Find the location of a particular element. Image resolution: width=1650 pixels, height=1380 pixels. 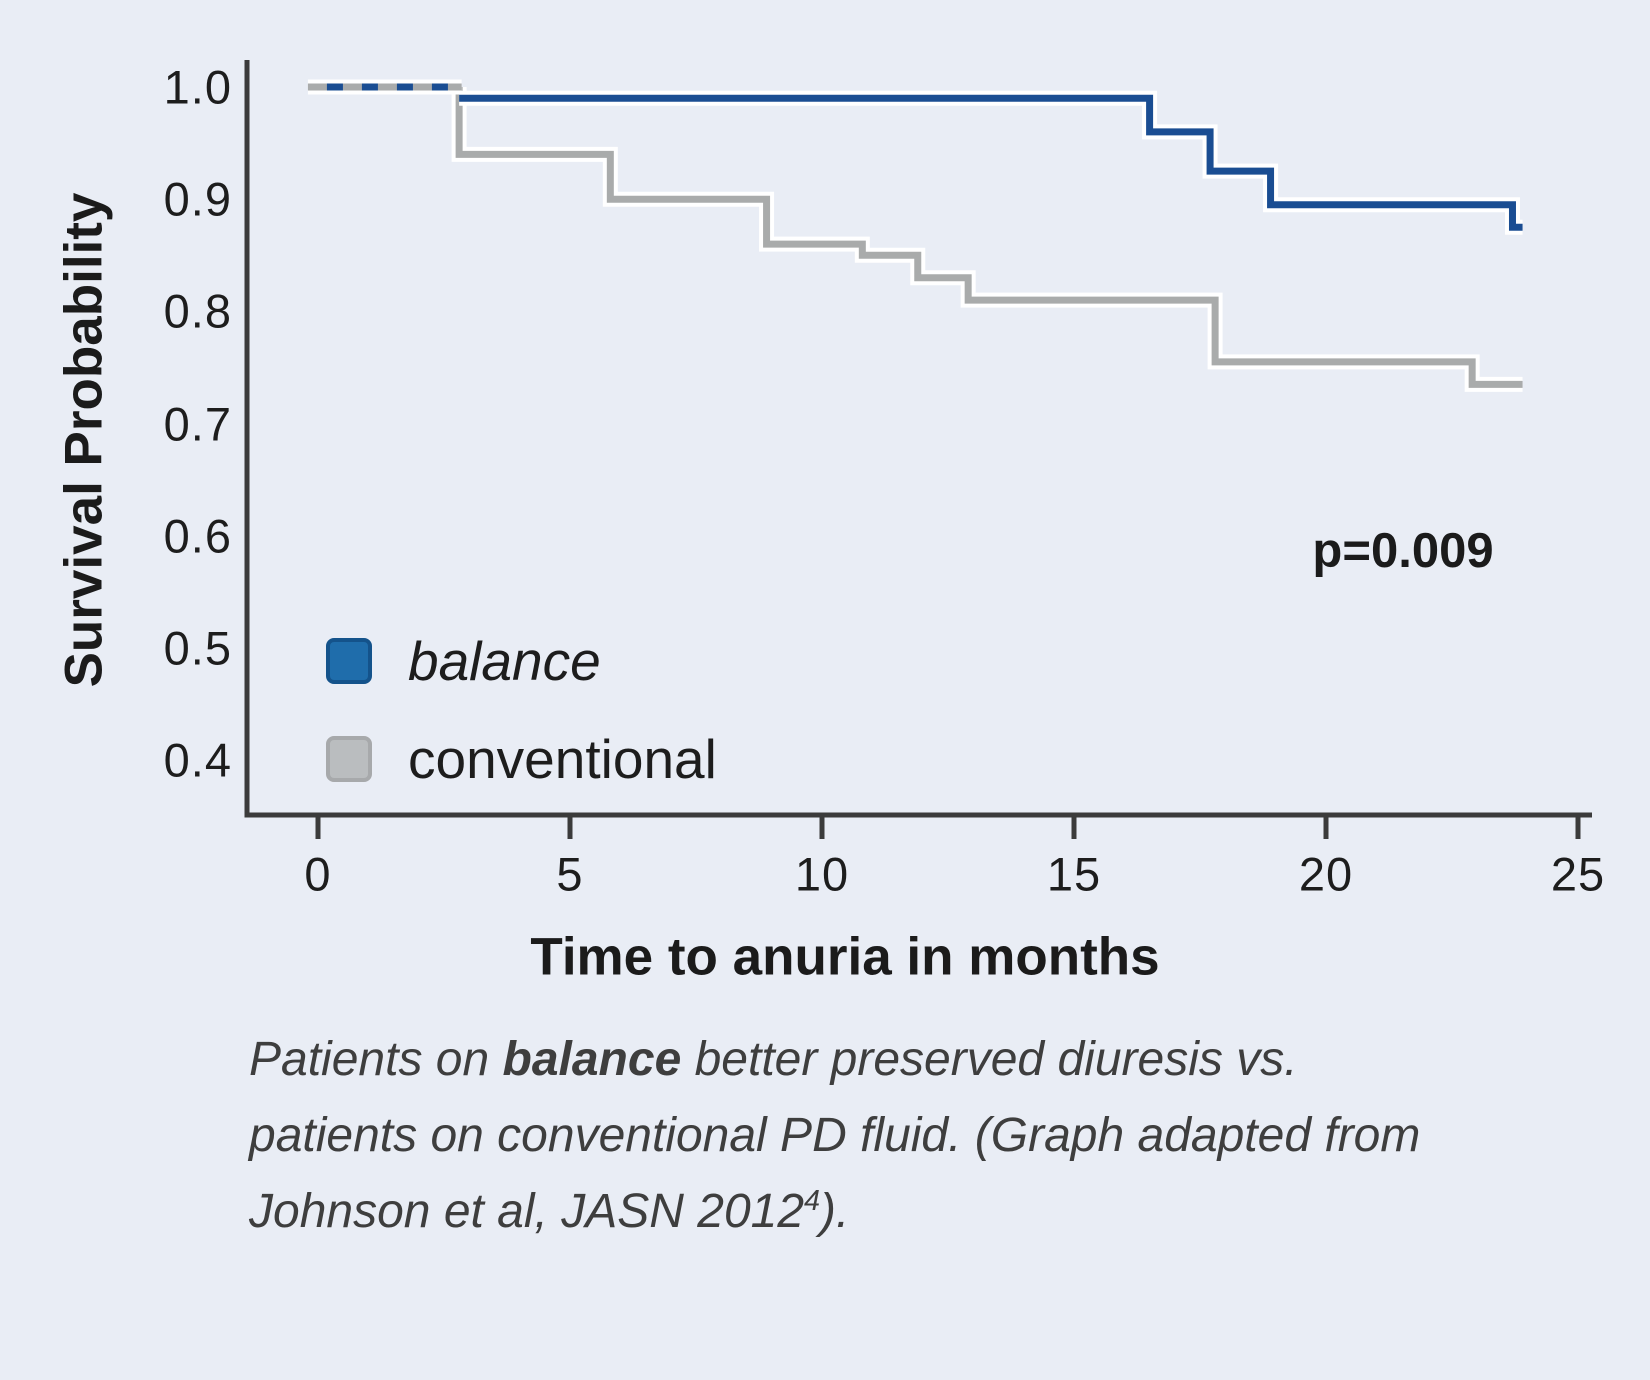

caption-reference-superscript: 4 is located at coordinates (812, 1201).